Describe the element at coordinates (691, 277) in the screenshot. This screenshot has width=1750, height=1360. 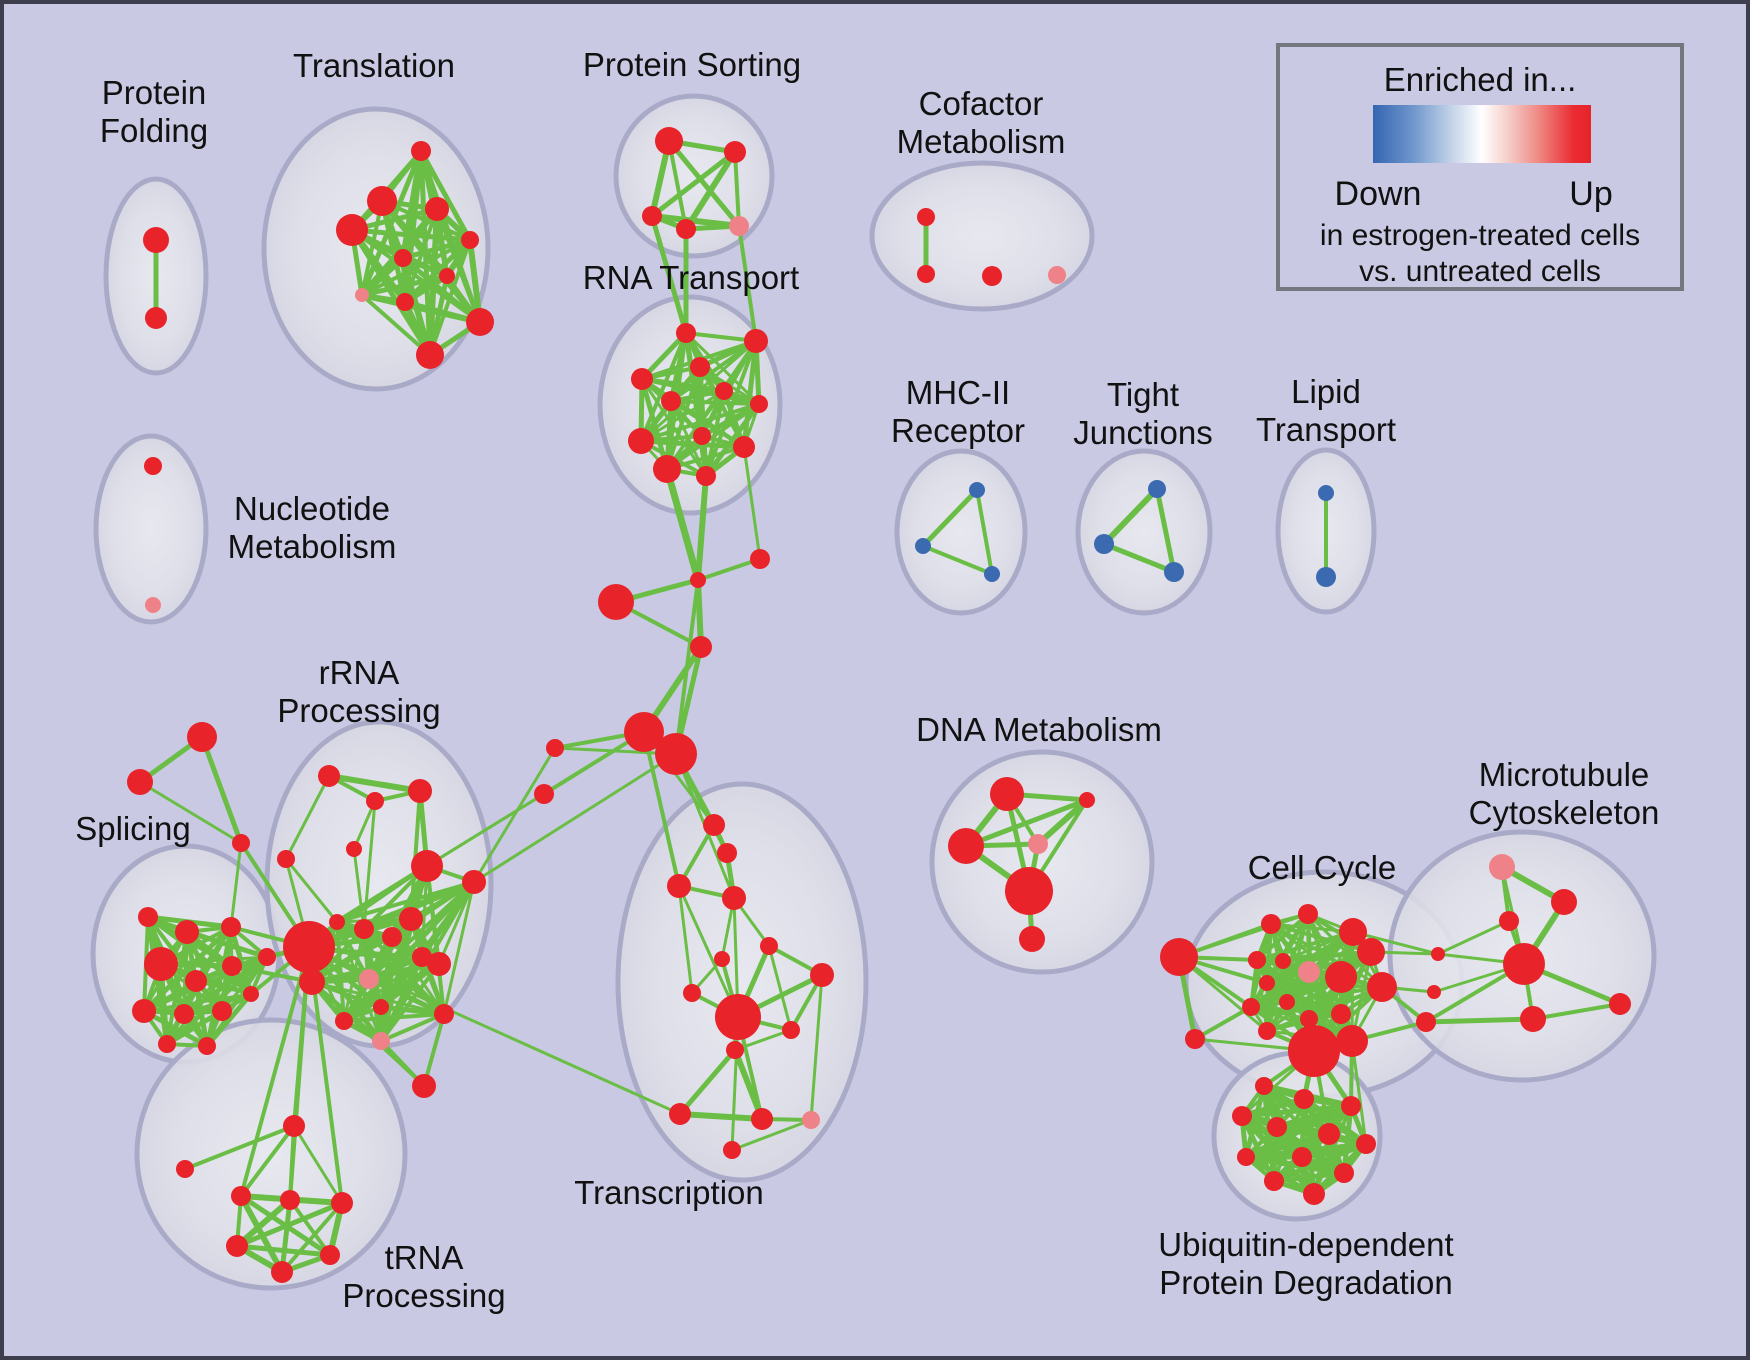
I see `cluster-label-rna-transport: RNA Transport` at that location.